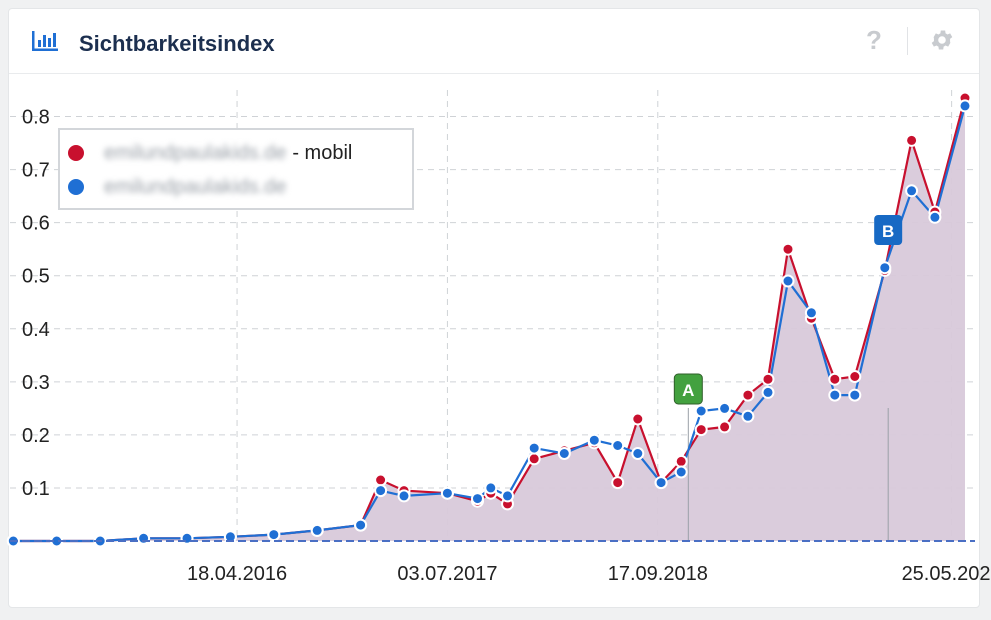  What do you see at coordinates (36, 330) in the screenshot?
I see `y-tick-label: 0.4` at bounding box center [36, 330].